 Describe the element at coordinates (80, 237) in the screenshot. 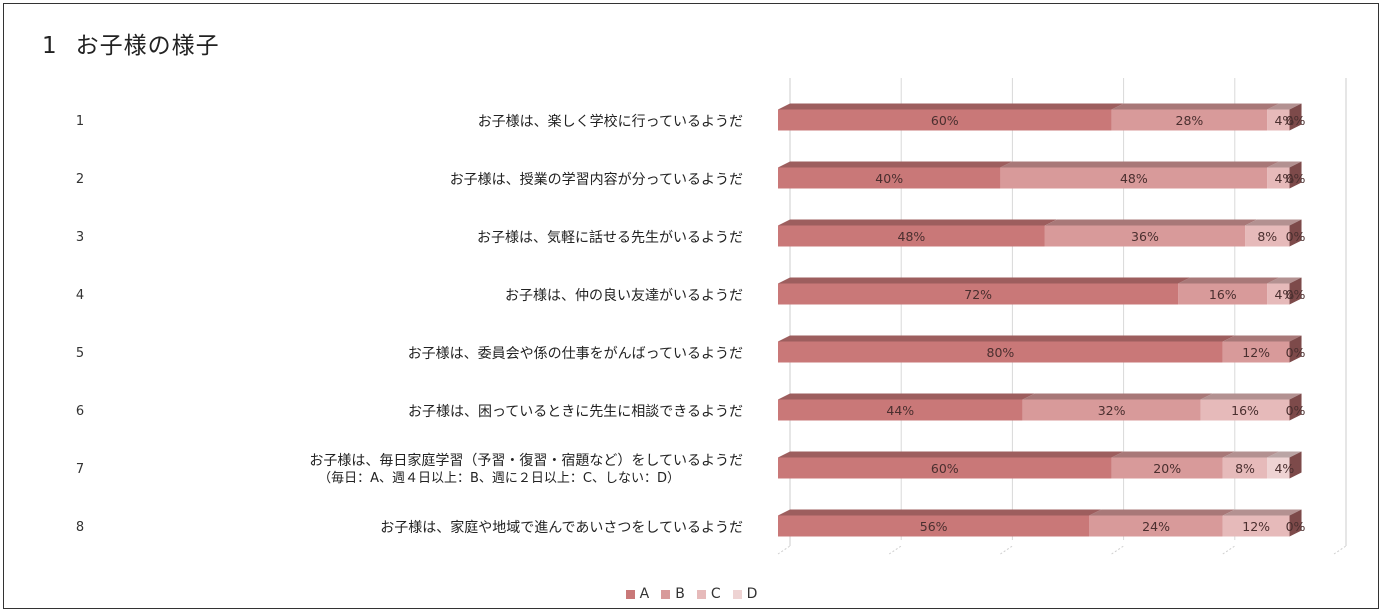

I see `category-number: 3` at that location.